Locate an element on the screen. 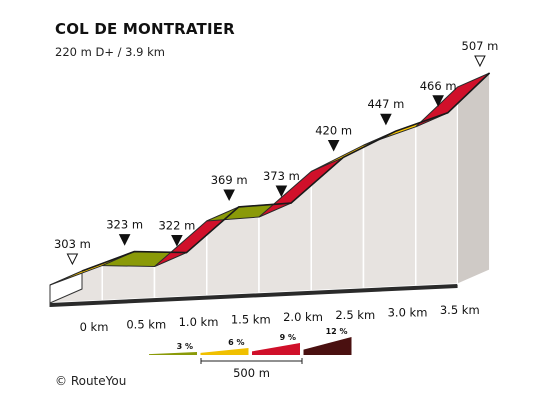 The image size is (550, 400). legend-label: 9 % is located at coordinates (288, 337).